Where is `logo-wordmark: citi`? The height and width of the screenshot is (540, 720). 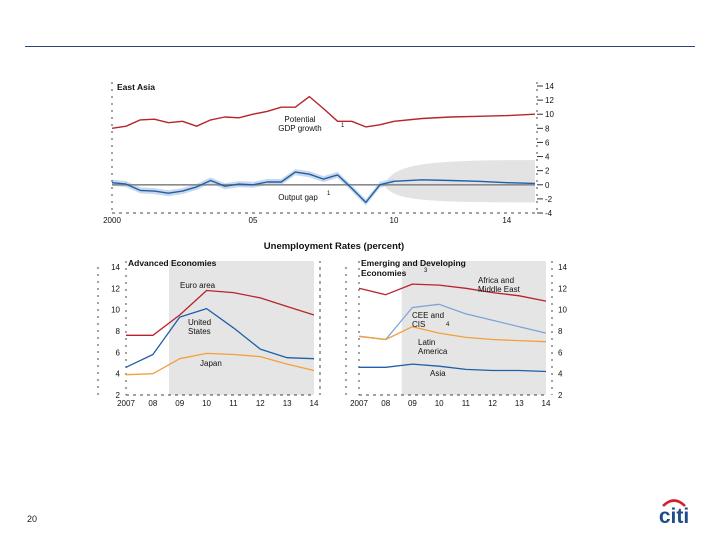 logo-wordmark: citi is located at coordinates (674, 515).